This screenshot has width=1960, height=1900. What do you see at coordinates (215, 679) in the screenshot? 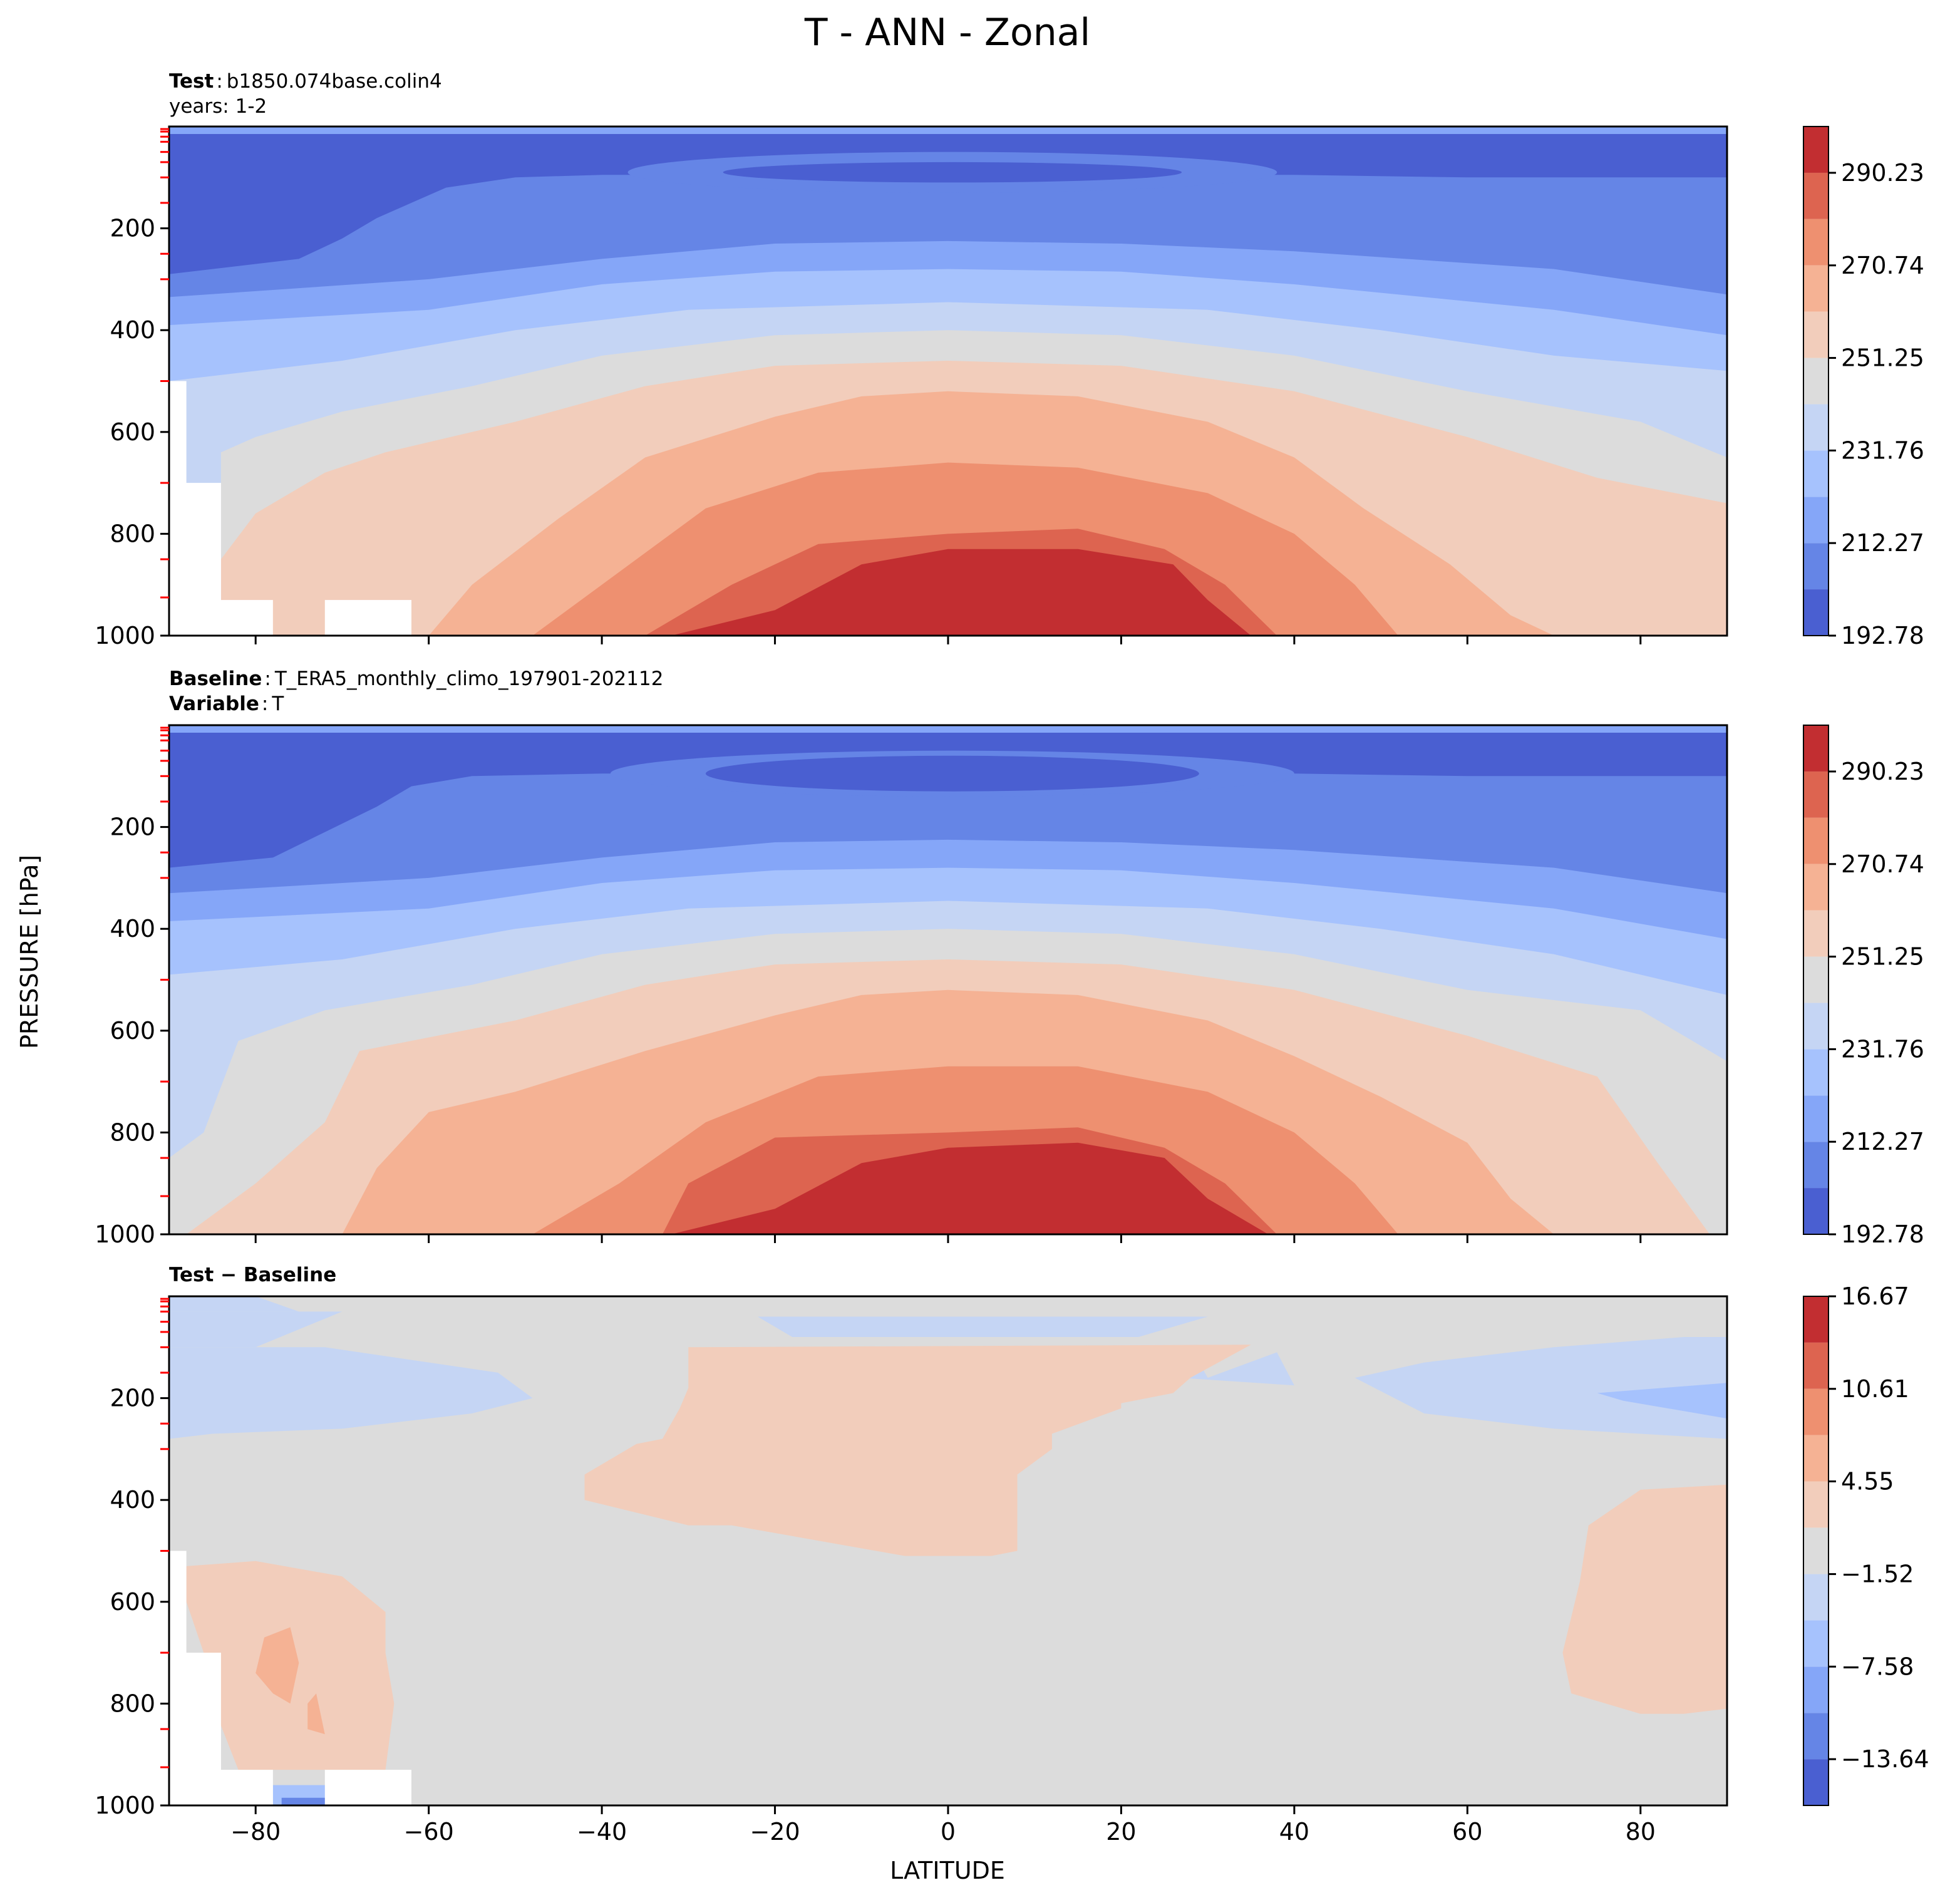
I see `baseline-header-label: Baseline` at bounding box center [215, 679].